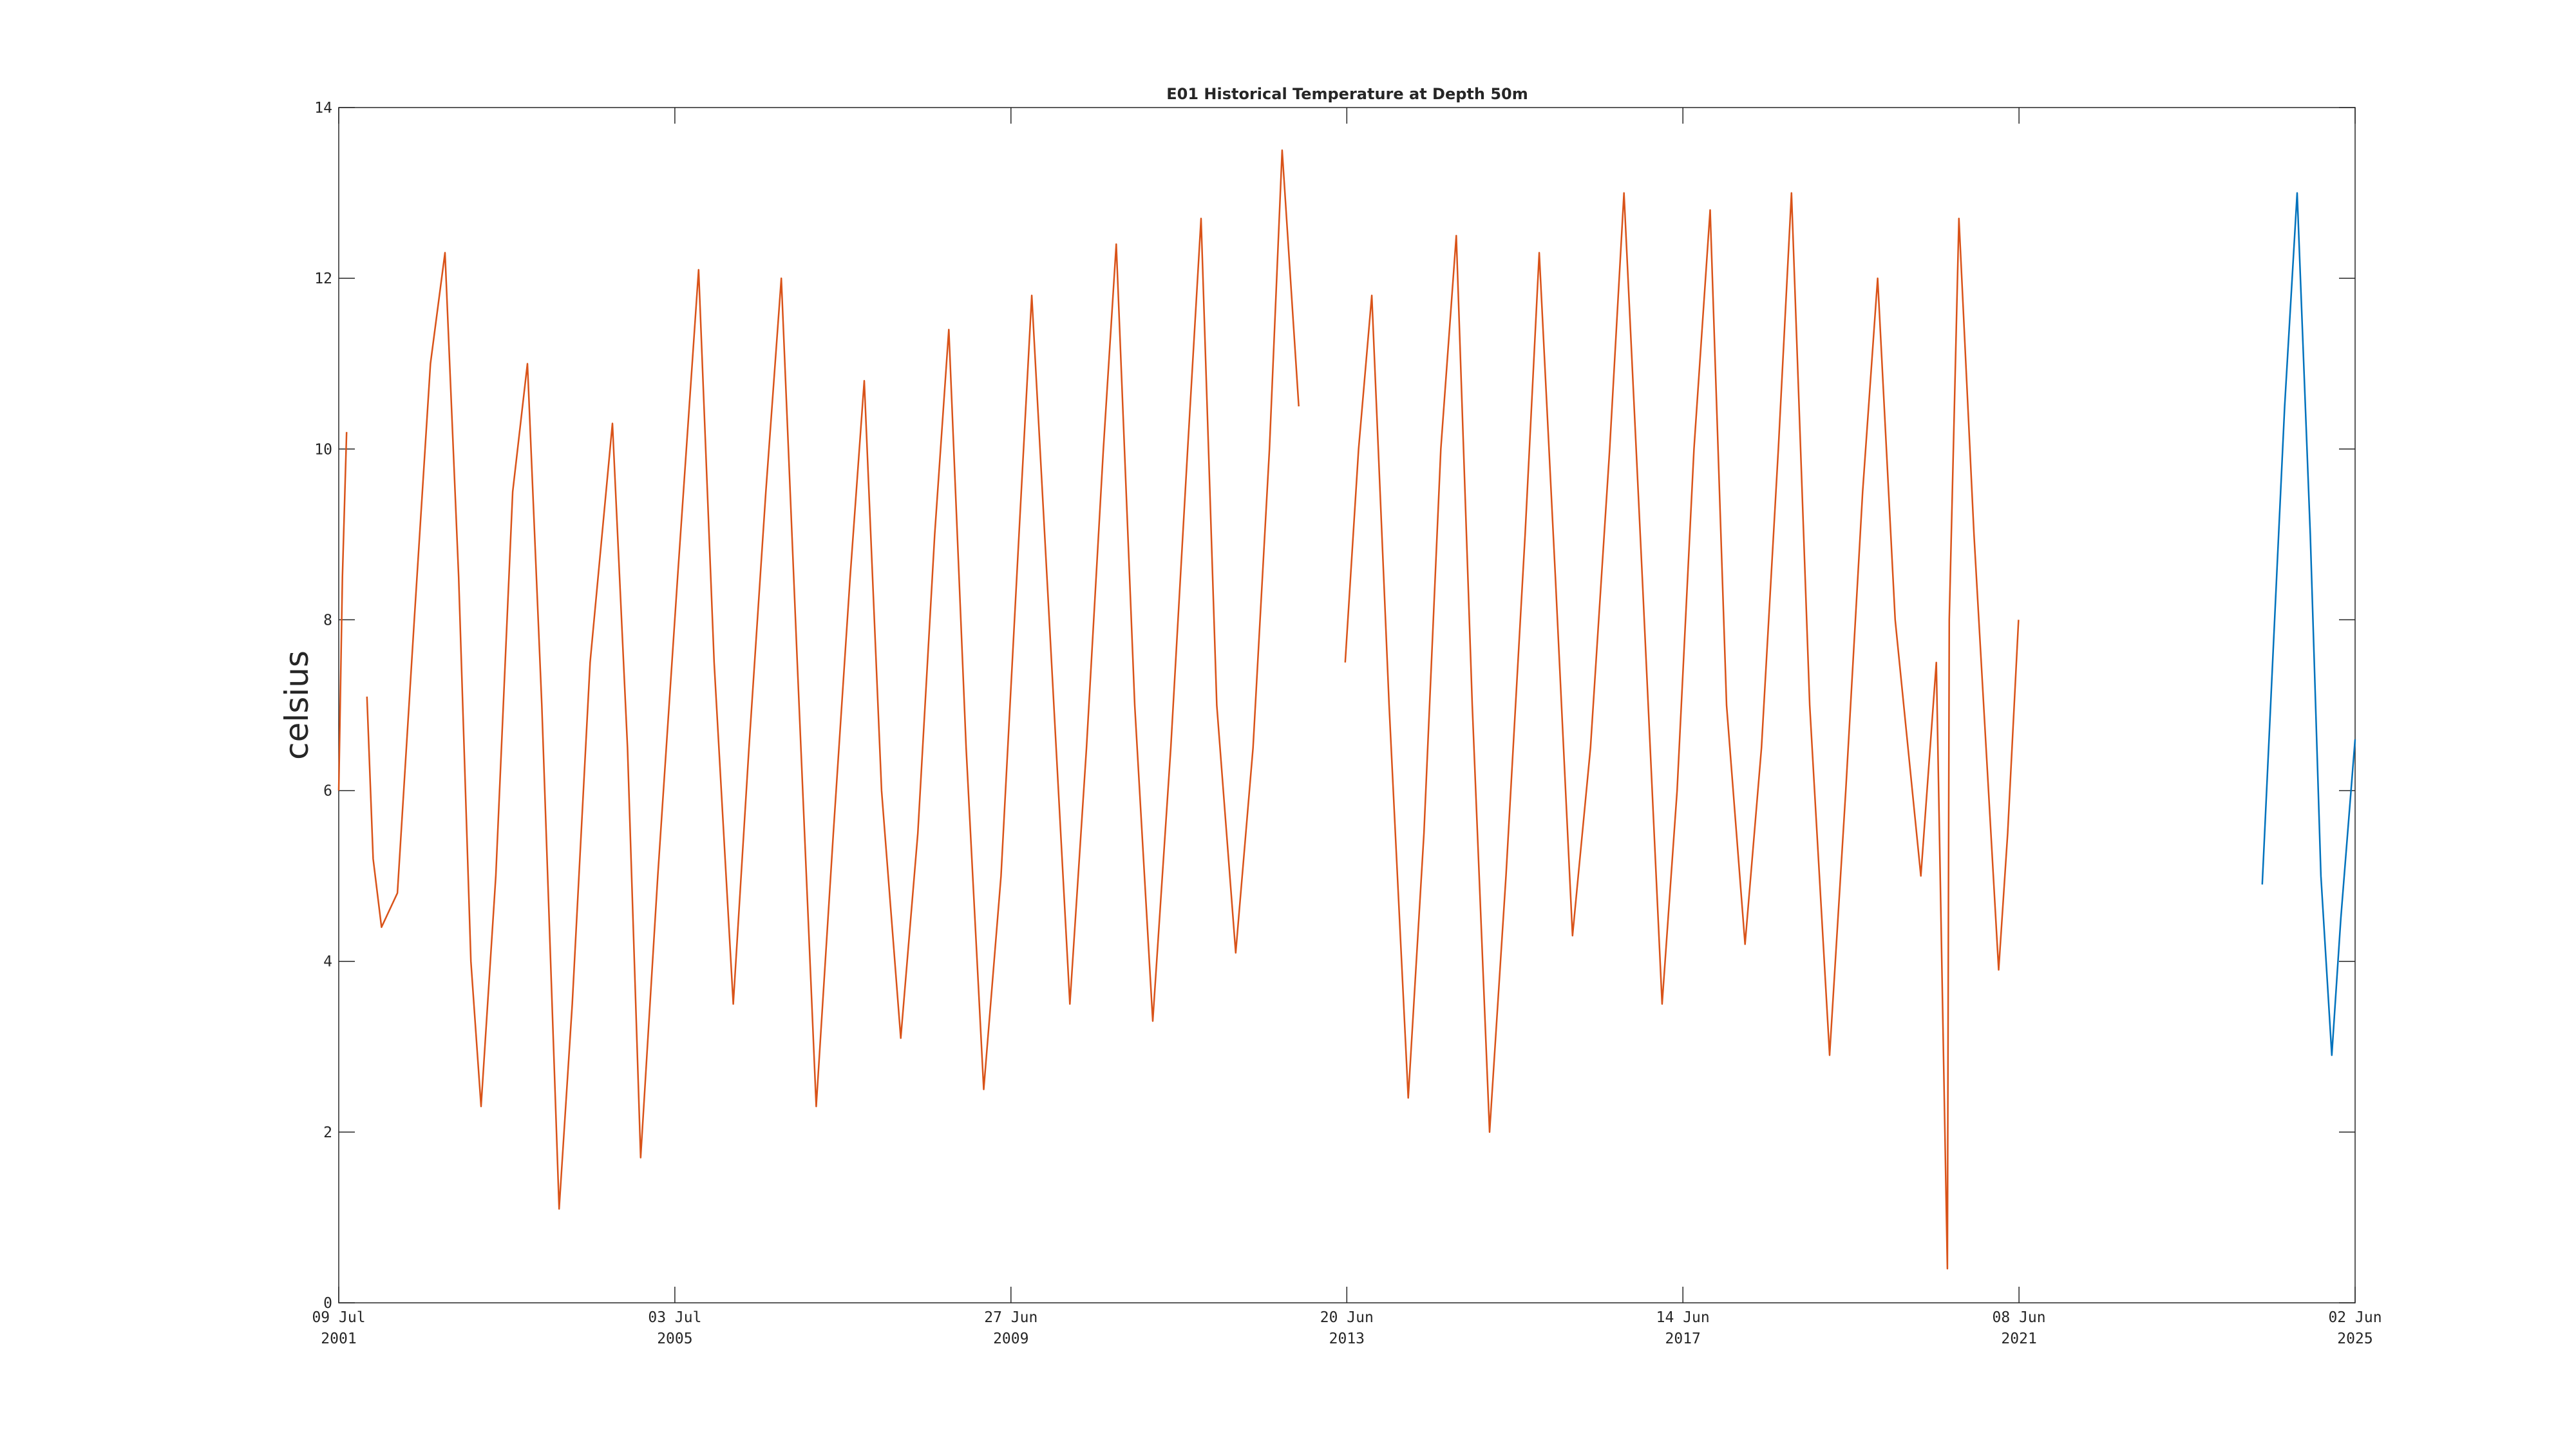  What do you see at coordinates (2020, 1318) in the screenshot?
I see `x-tick-label: 08 Jun` at bounding box center [2020, 1318].